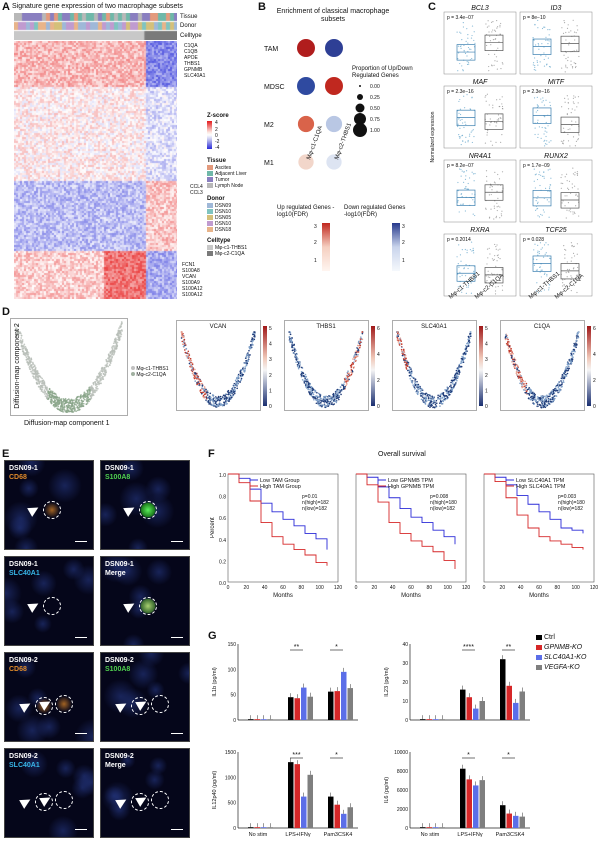 This screenshot has height=851, width=603. What do you see at coordinates (192, 289) in the screenshot?
I see `gene-label: S100A12` at bounding box center [192, 289].